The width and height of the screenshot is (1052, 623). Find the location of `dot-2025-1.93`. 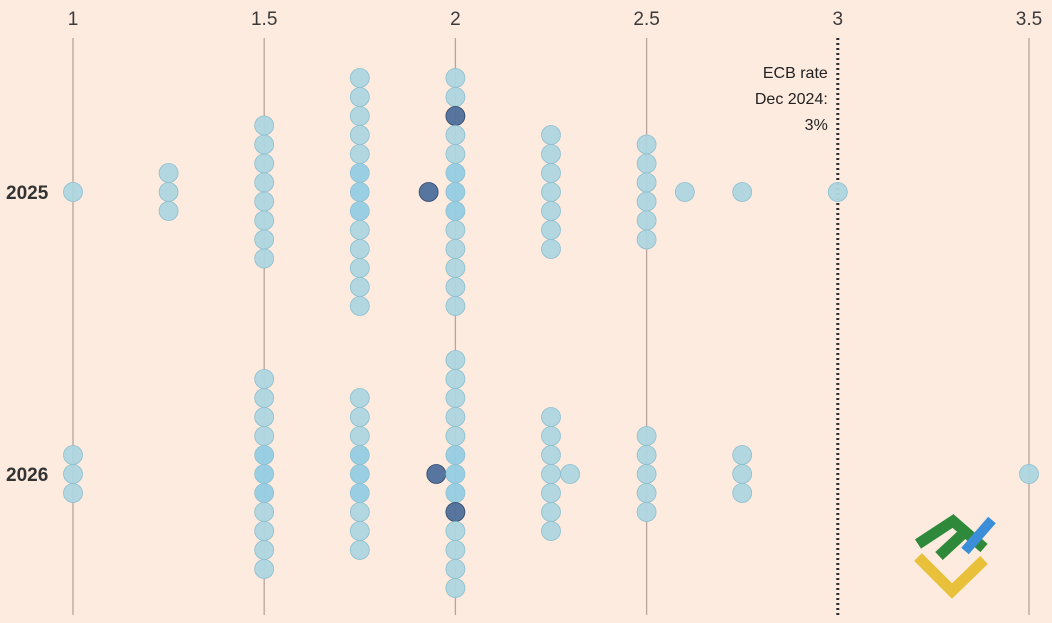

dot-2025-1.93 is located at coordinates (428, 192).